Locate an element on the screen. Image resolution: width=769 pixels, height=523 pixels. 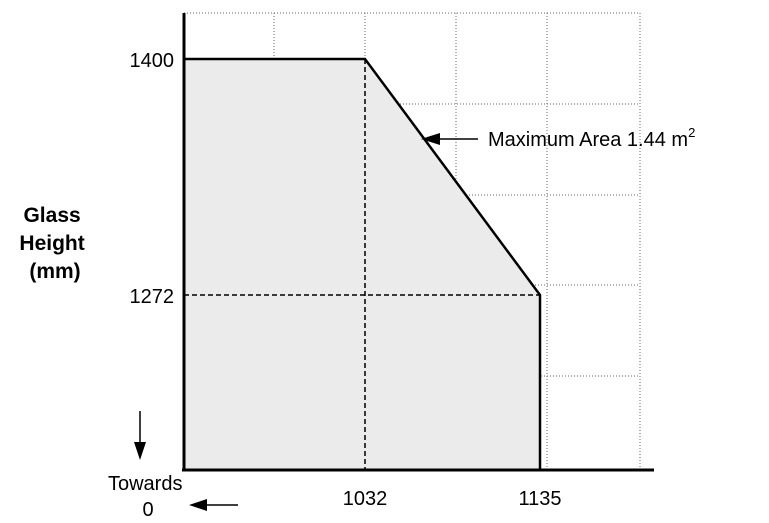
down-arrowhead is located at coordinates (140, 451).